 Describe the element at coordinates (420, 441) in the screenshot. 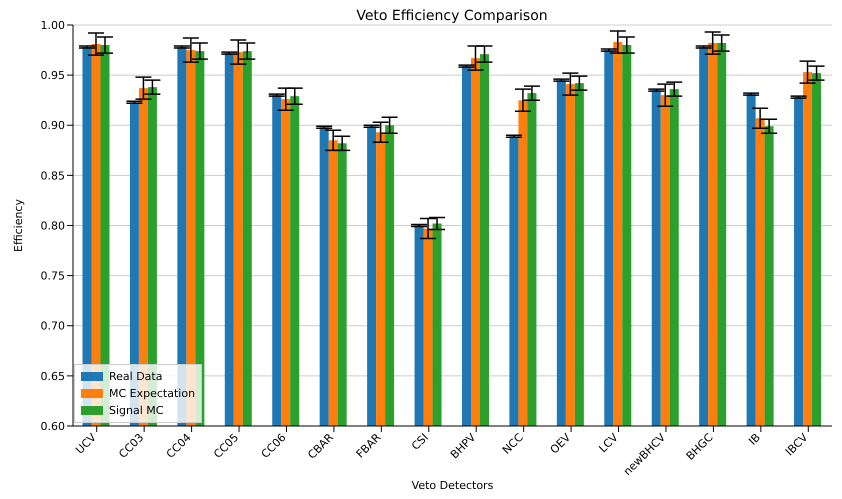

I see `x-tick-label: CSI` at that location.